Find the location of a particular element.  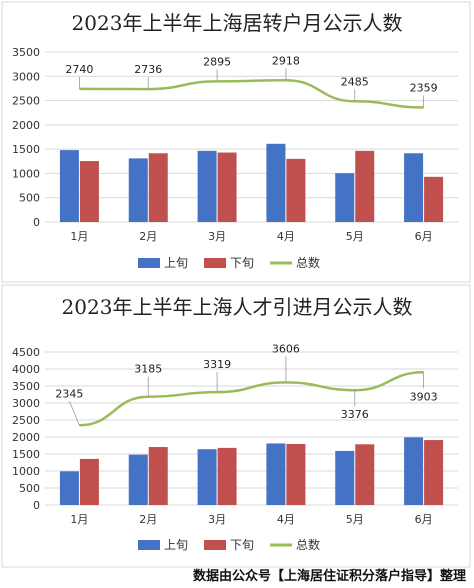

data-label-6月: 3903 is located at coordinates (424, 396).